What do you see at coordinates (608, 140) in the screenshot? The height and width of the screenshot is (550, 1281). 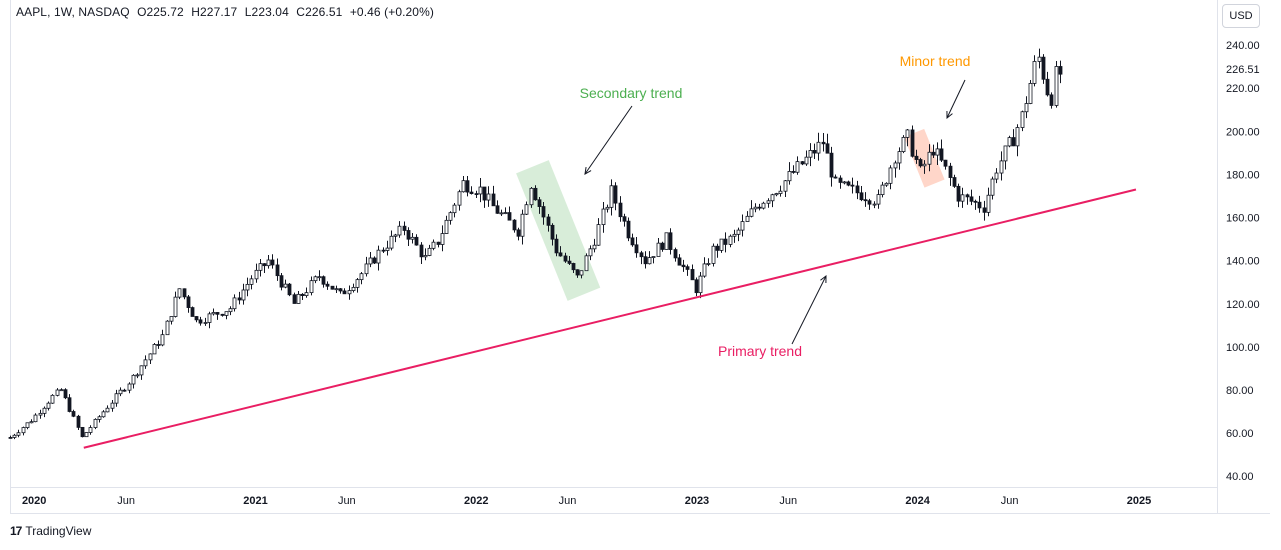 I see `secondary-trend-arrow` at bounding box center [608, 140].